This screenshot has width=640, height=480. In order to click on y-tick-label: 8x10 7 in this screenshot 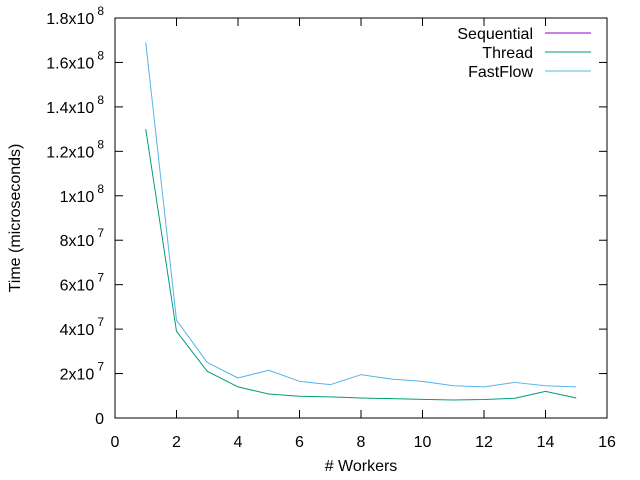, I will do `click(82, 238)`.